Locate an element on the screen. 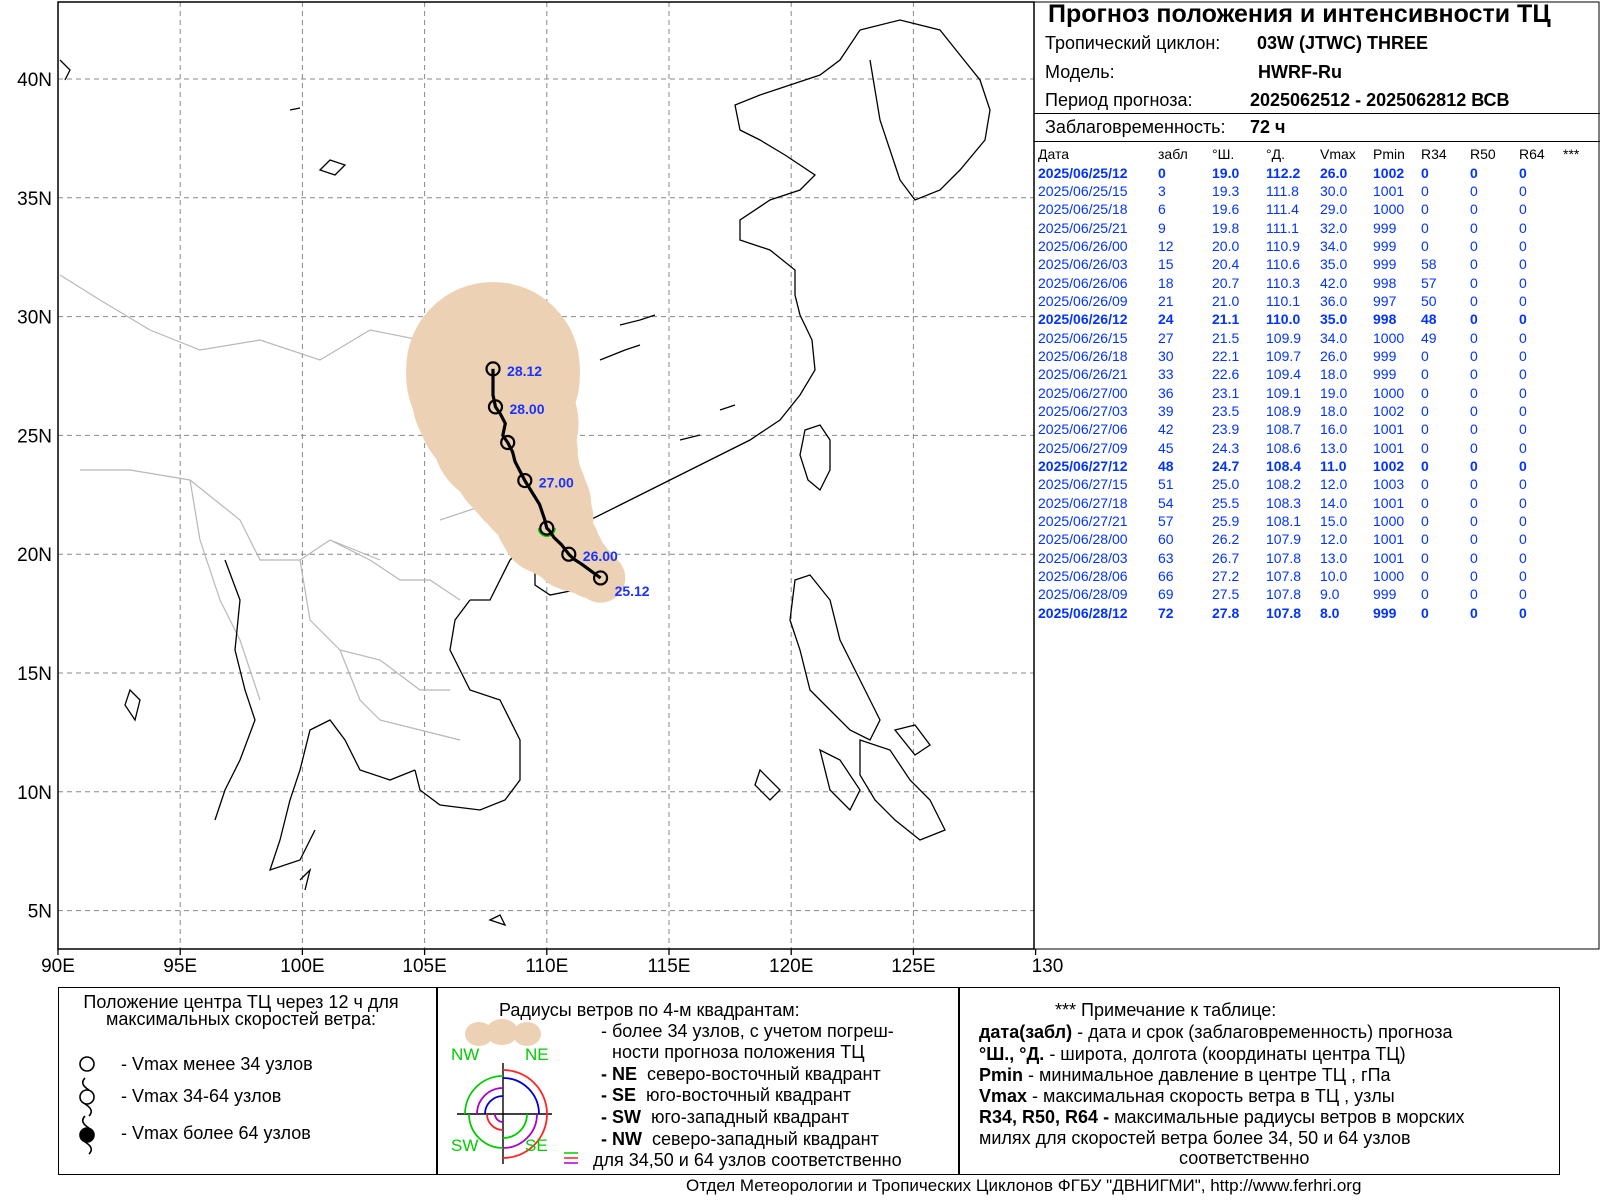  table-row: 2025/06/27/12 48 24.7 108.4 11.0 1002 0 0 0 is located at coordinates (1308, 466).